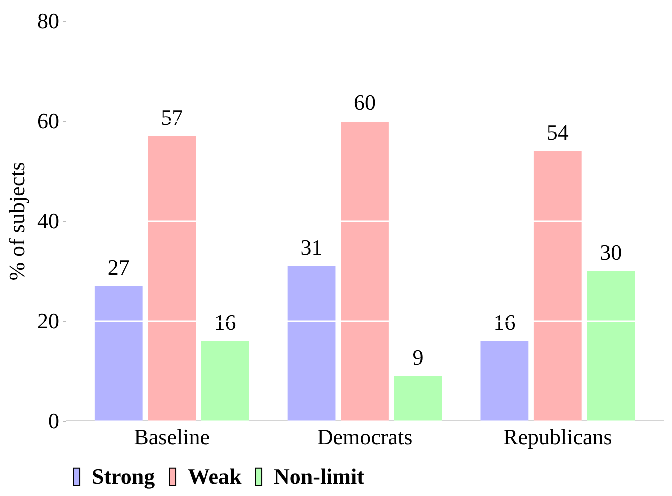  I want to click on x-tick-label: Republicans, so click(558, 437).